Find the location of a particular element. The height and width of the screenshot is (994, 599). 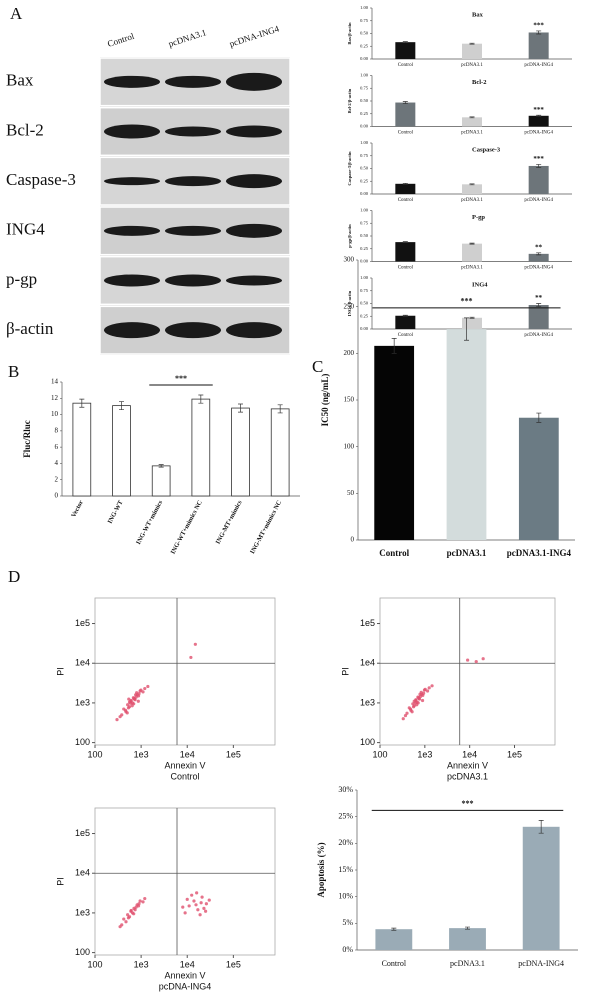

y-tick-label: 4 is located at coordinates (57, 463).